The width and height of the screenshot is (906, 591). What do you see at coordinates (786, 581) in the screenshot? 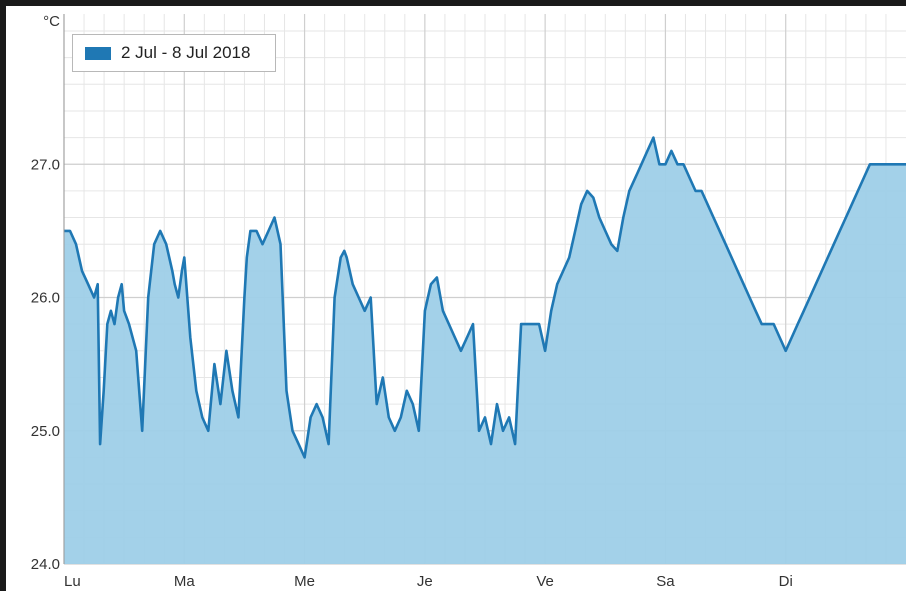
I see `x-tick-label: Di` at bounding box center [786, 581].